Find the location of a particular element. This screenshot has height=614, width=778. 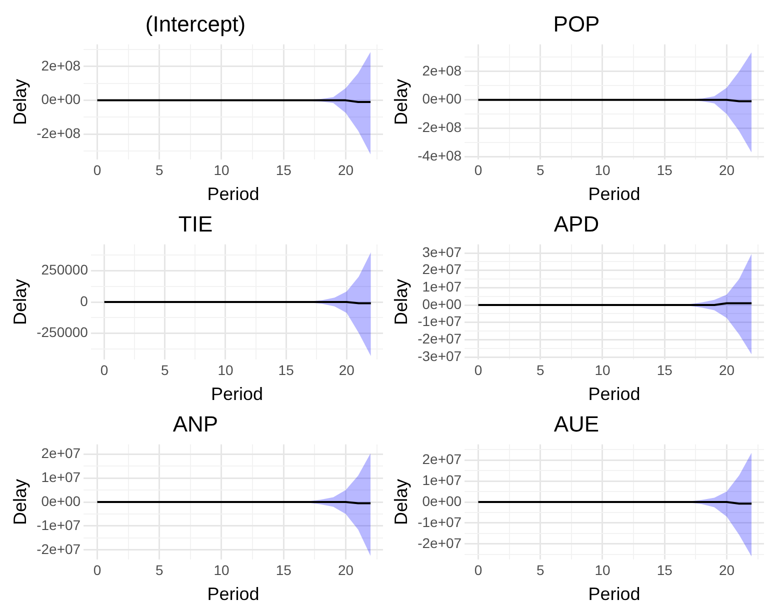

chart-title: (Intercept) is located at coordinates (195, 23).